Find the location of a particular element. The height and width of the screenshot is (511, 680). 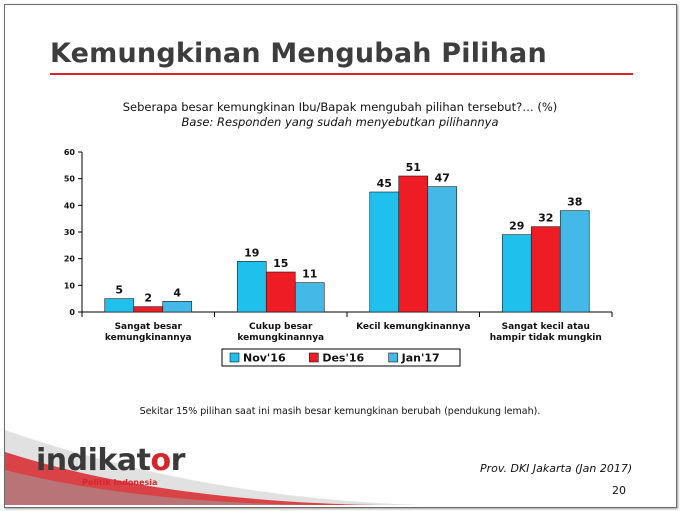

y-tick-label: 60 is located at coordinates (70, 152).